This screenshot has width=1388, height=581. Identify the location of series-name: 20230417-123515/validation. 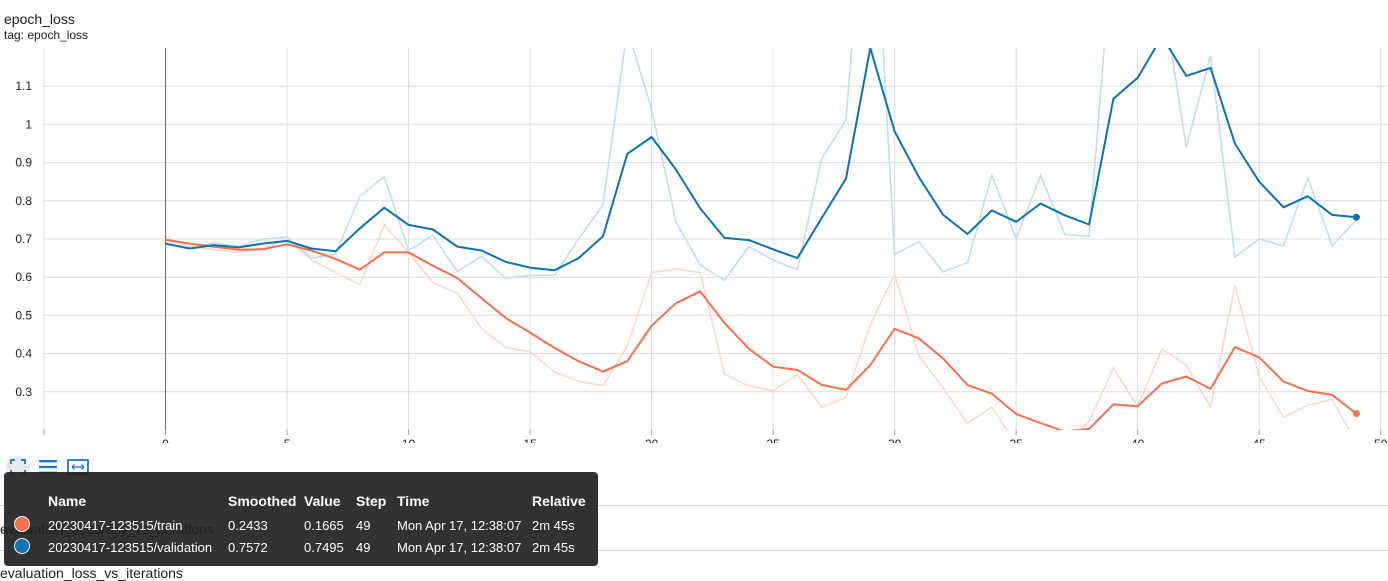
(130, 547).